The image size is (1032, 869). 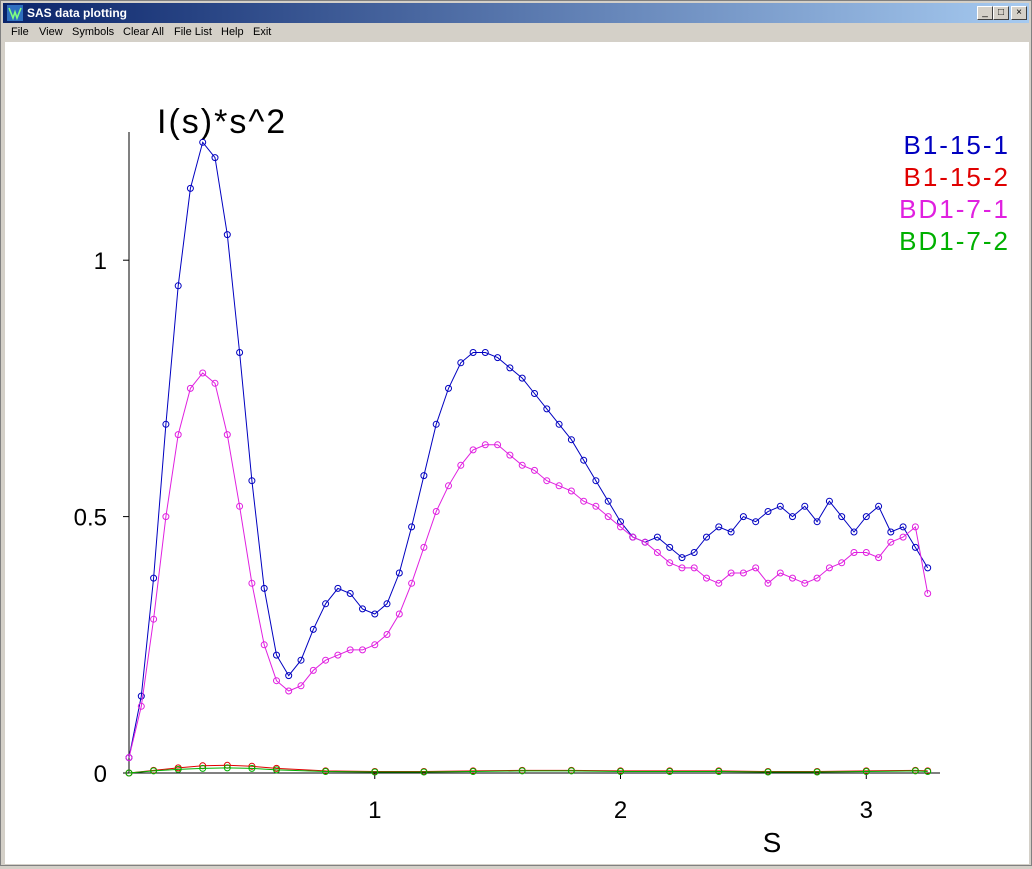 What do you see at coordinates (957, 177) in the screenshot?
I see `legend-entry: B1-15-2` at bounding box center [957, 177].